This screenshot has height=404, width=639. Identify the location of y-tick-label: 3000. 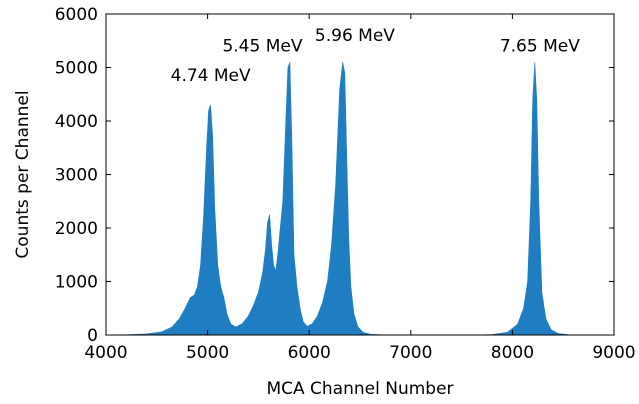
(76, 176).